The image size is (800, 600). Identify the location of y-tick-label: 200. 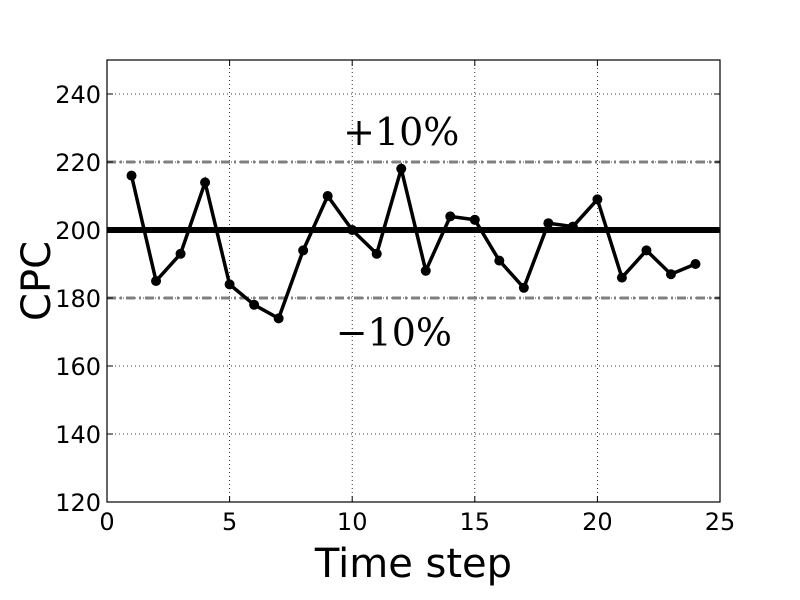
(78, 231).